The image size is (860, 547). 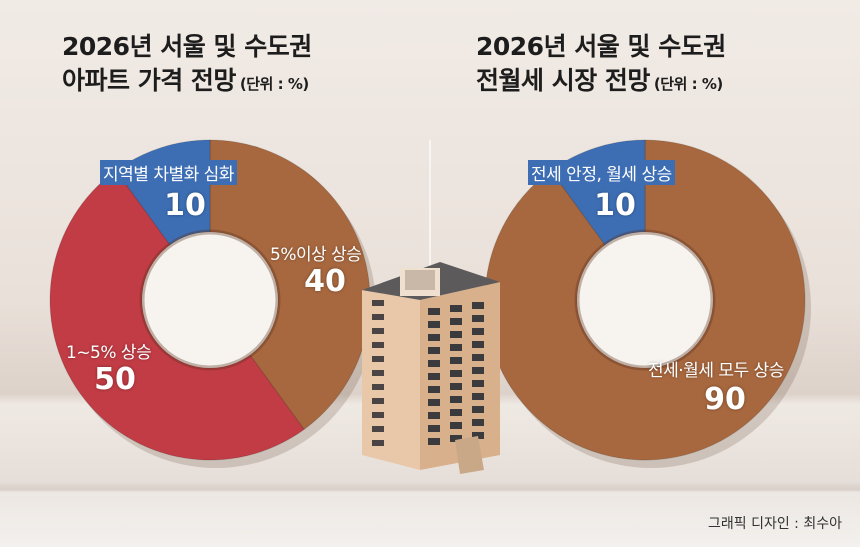 What do you see at coordinates (149, 80) in the screenshot?
I see `left-title-line2: 아파트 가격 전망` at bounding box center [149, 80].